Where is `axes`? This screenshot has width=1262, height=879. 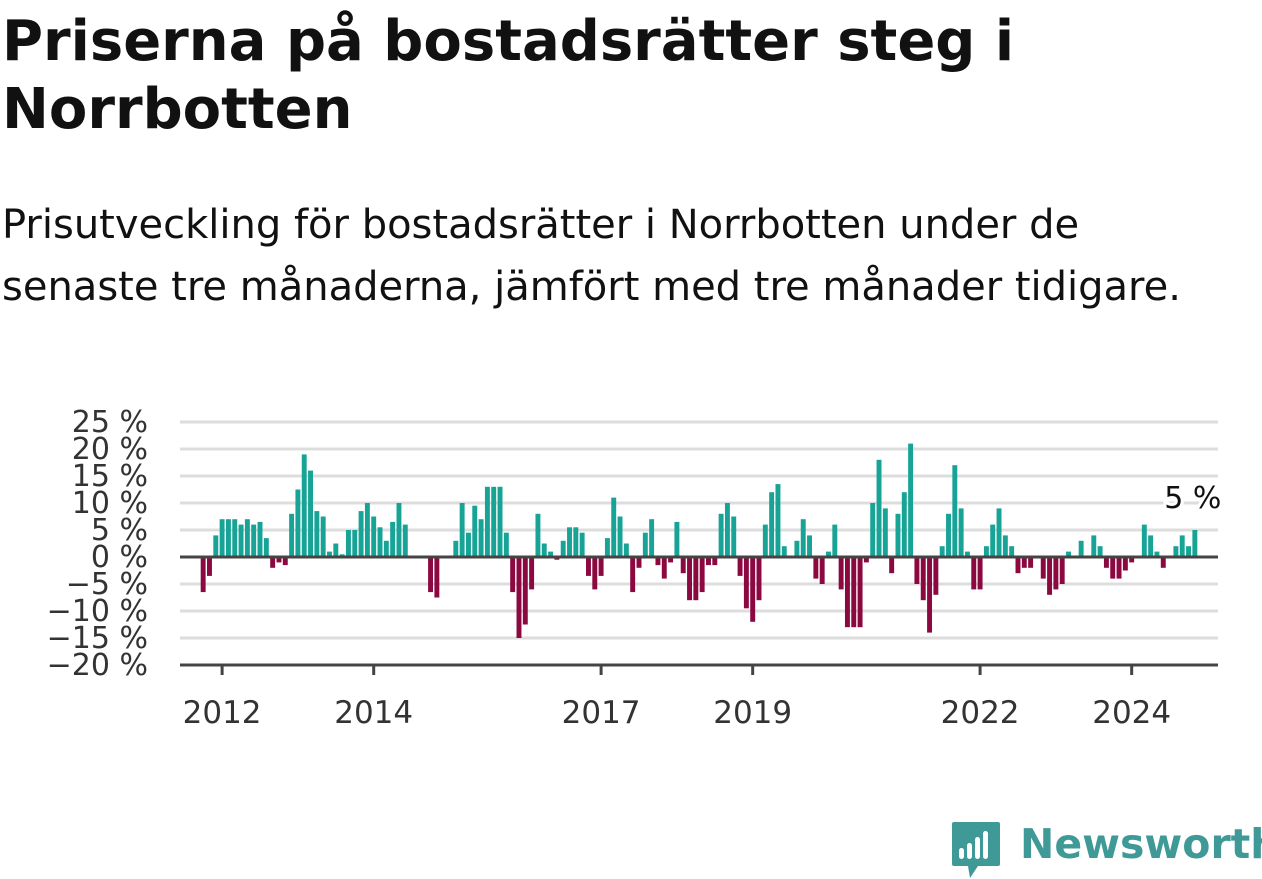
axes is located at coordinates (699, 615).